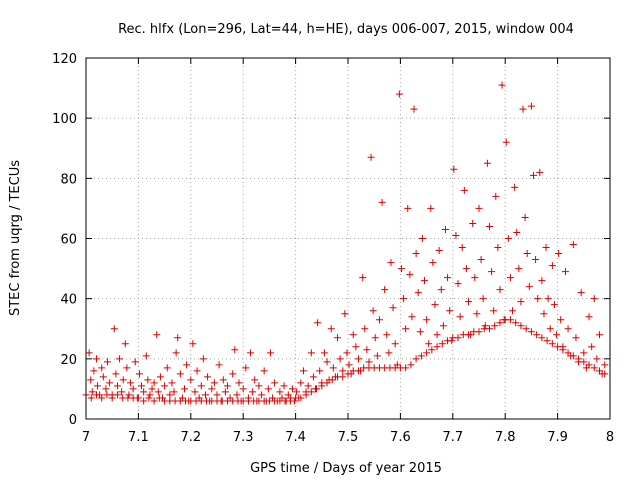 The height and width of the screenshot is (480, 640). Describe the element at coordinates (346, 468) in the screenshot. I see `x-axis-label: GPS time / Days of year 2015` at that location.